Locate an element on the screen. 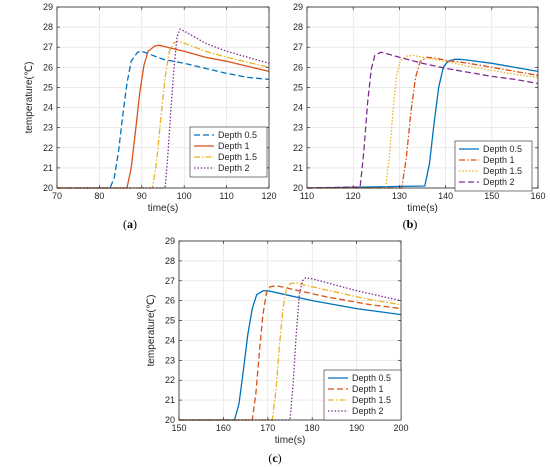 This screenshot has height=467, width=550. x-tick-label: 100 is located at coordinates (184, 196).